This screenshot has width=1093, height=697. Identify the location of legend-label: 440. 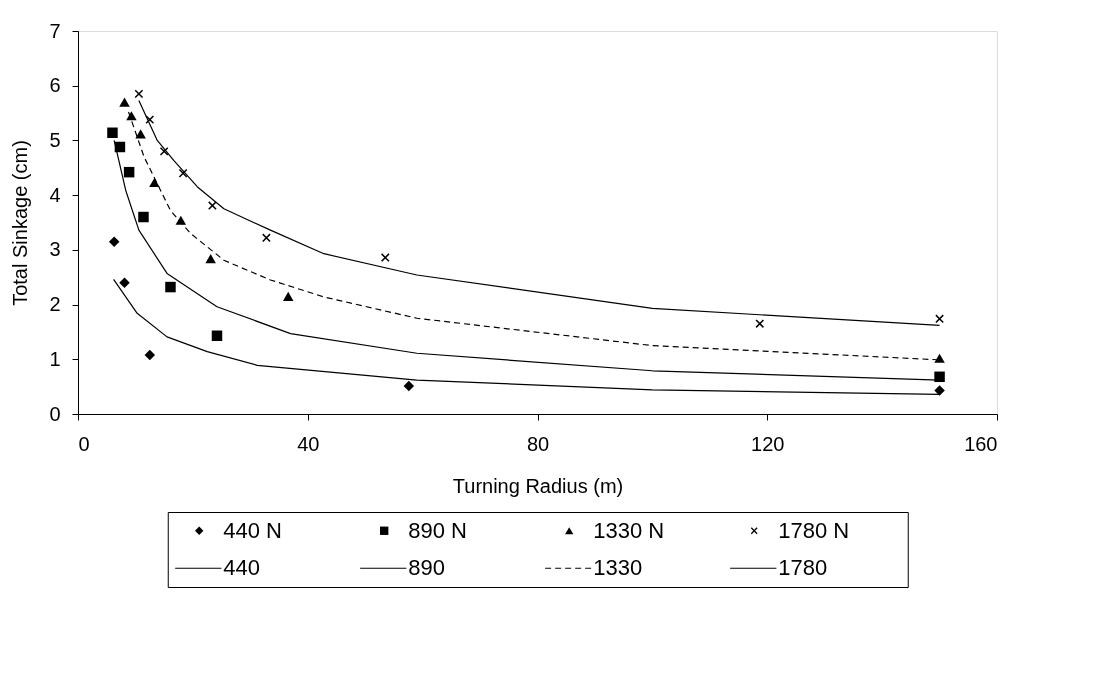
(241, 568).